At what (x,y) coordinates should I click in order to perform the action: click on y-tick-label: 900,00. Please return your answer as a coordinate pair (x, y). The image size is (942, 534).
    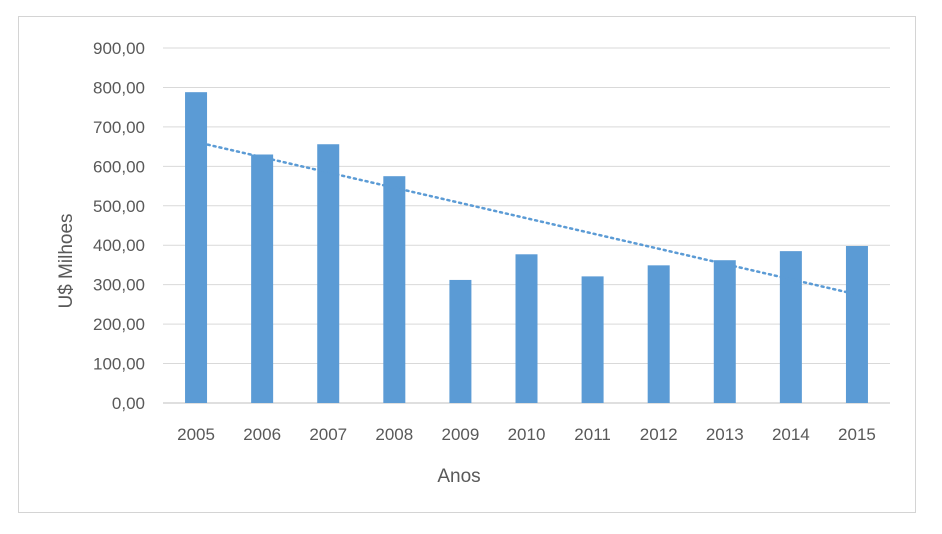
    Looking at the image, I should click on (119, 48).